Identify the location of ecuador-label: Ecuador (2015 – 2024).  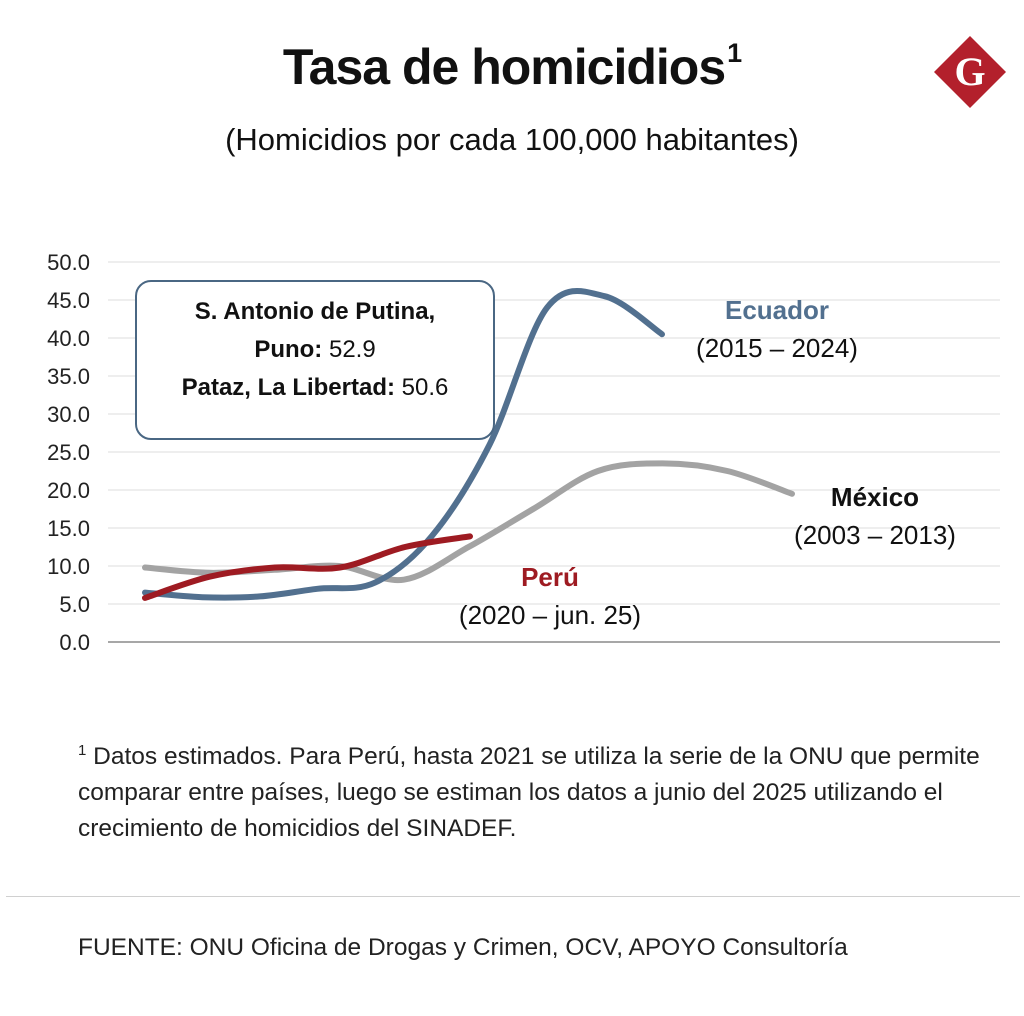
(777, 329).